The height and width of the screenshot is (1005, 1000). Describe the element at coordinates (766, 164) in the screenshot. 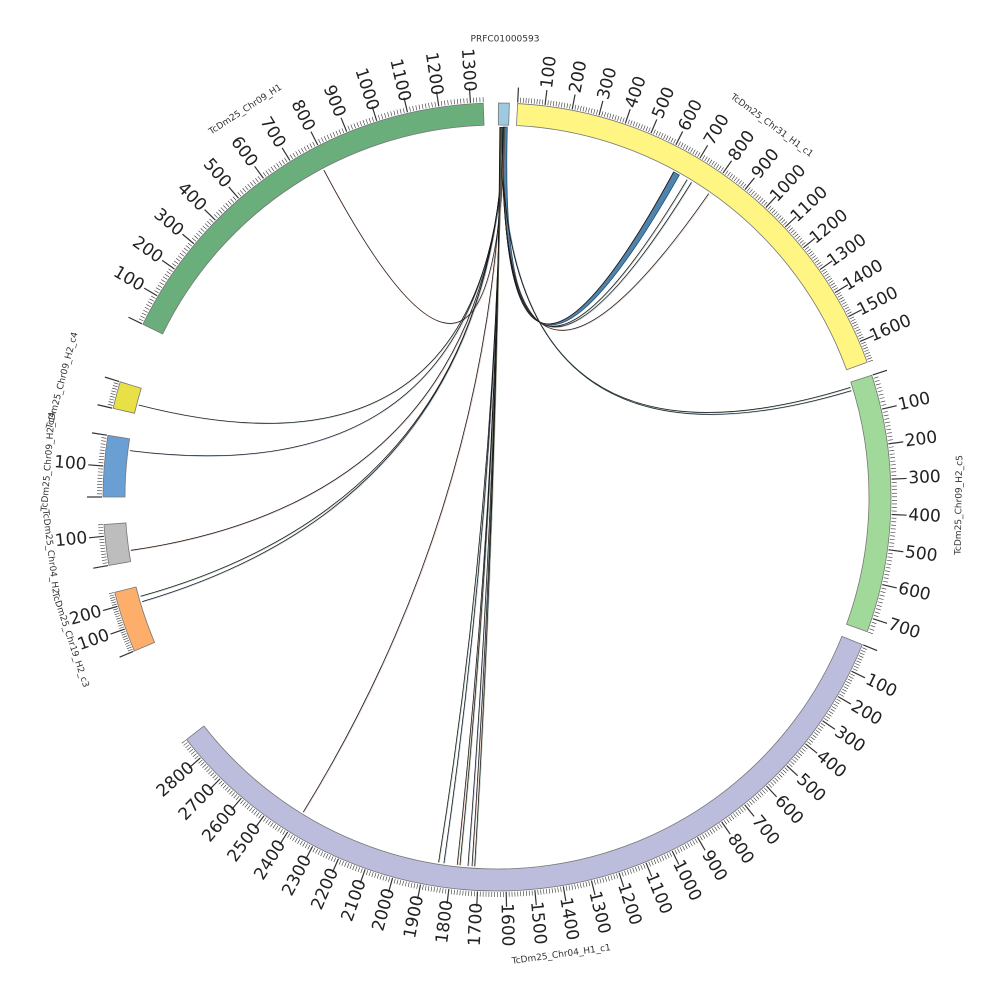

I see `tick-label: 900` at that location.